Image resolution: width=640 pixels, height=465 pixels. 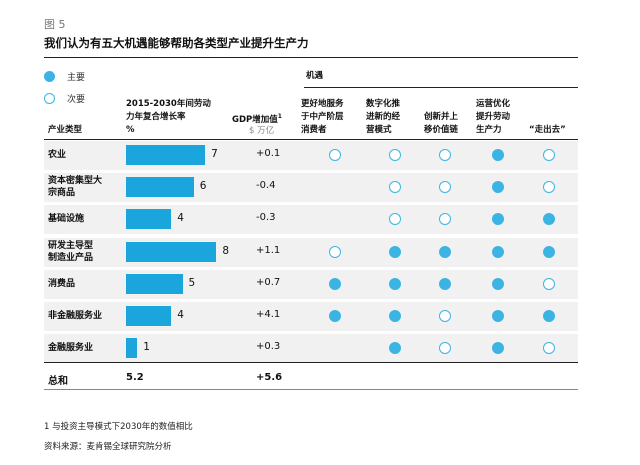 What do you see at coordinates (58, 381) in the screenshot?
I see `total-label: 总和` at bounding box center [58, 381].